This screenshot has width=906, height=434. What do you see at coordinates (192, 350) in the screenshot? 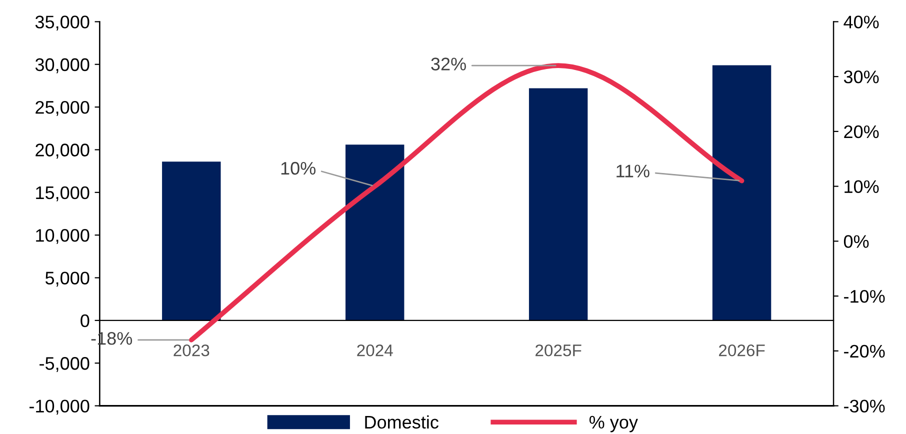
I see `x-tick-label: 2023` at bounding box center [192, 350].